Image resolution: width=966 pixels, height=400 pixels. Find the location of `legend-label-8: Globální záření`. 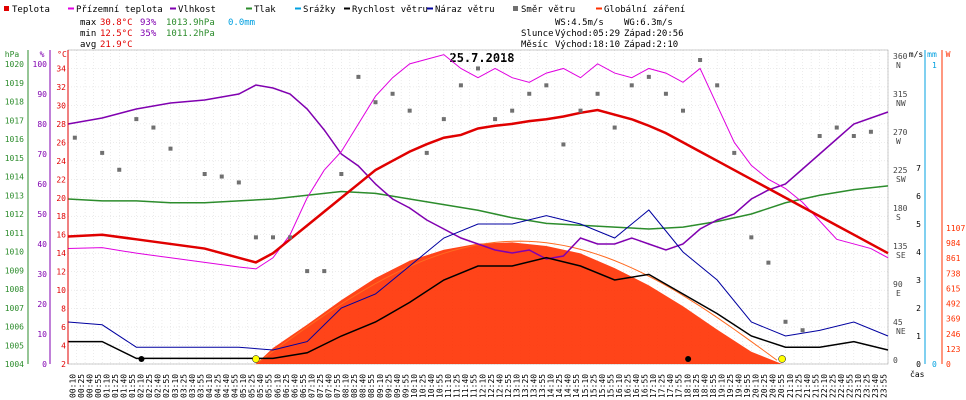

legend-label-8: Globální záření is located at coordinates (644, 10).